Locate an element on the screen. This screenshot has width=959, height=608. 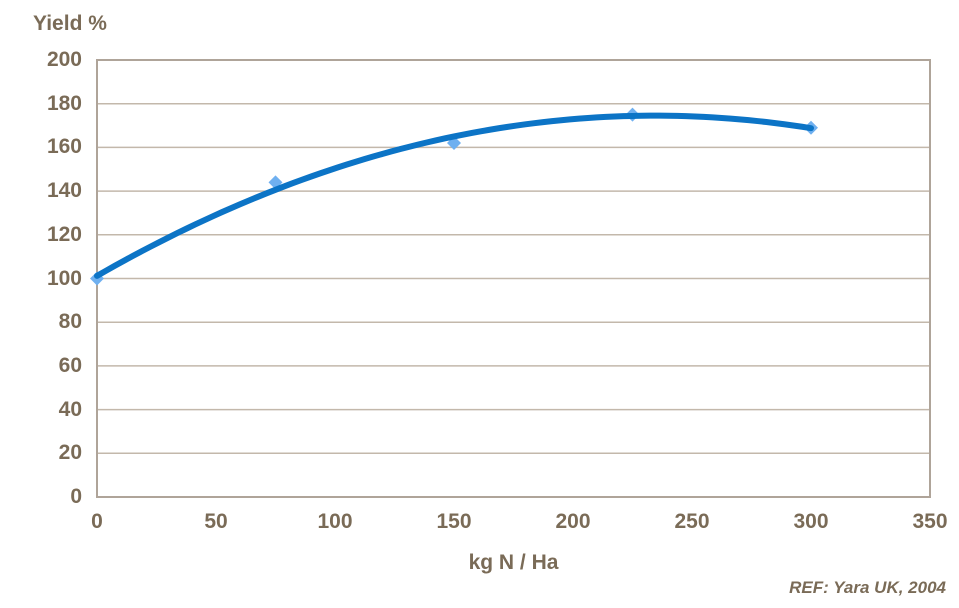
y-tick-label: 40 is located at coordinates (70, 409).